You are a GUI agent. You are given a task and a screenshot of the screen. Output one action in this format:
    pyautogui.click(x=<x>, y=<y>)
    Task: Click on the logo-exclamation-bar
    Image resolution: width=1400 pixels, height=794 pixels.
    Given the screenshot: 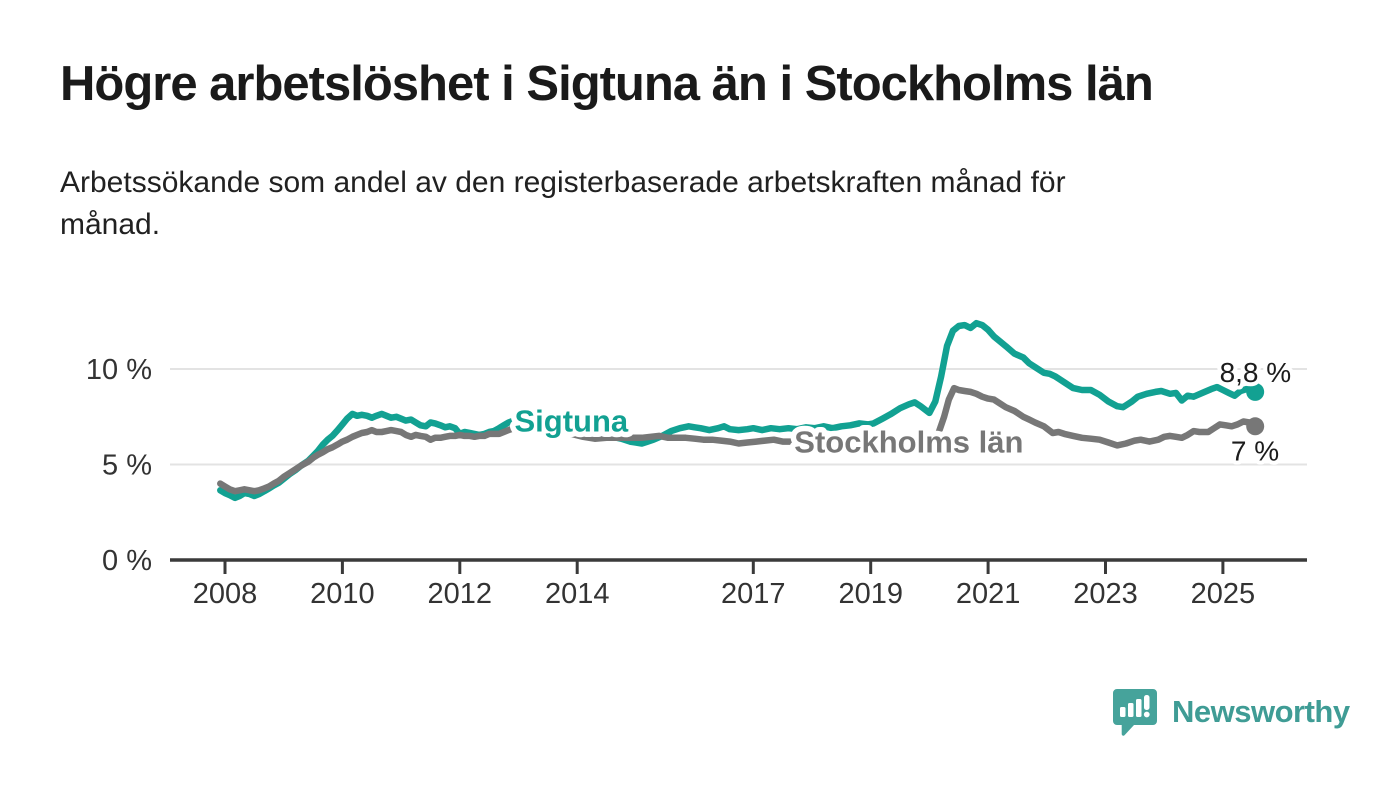 What is the action you would take?
    pyautogui.click(x=1147, y=702)
    